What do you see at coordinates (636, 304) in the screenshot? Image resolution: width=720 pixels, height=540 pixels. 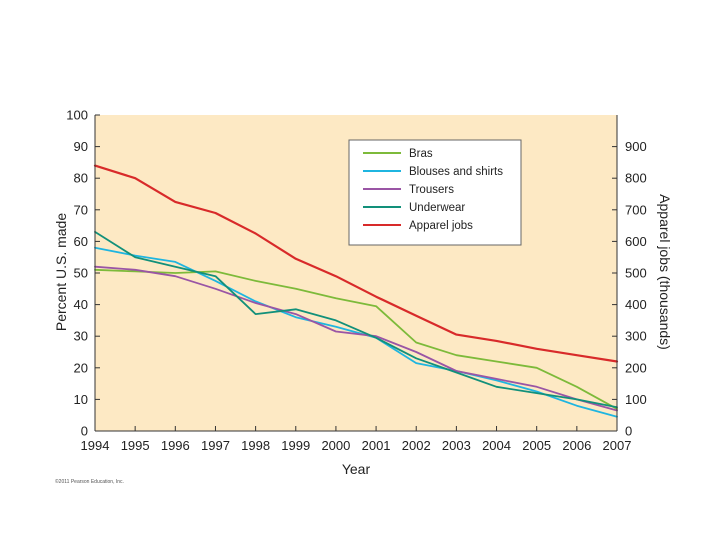 I see `y2-tick-label: 400` at bounding box center [636, 304].